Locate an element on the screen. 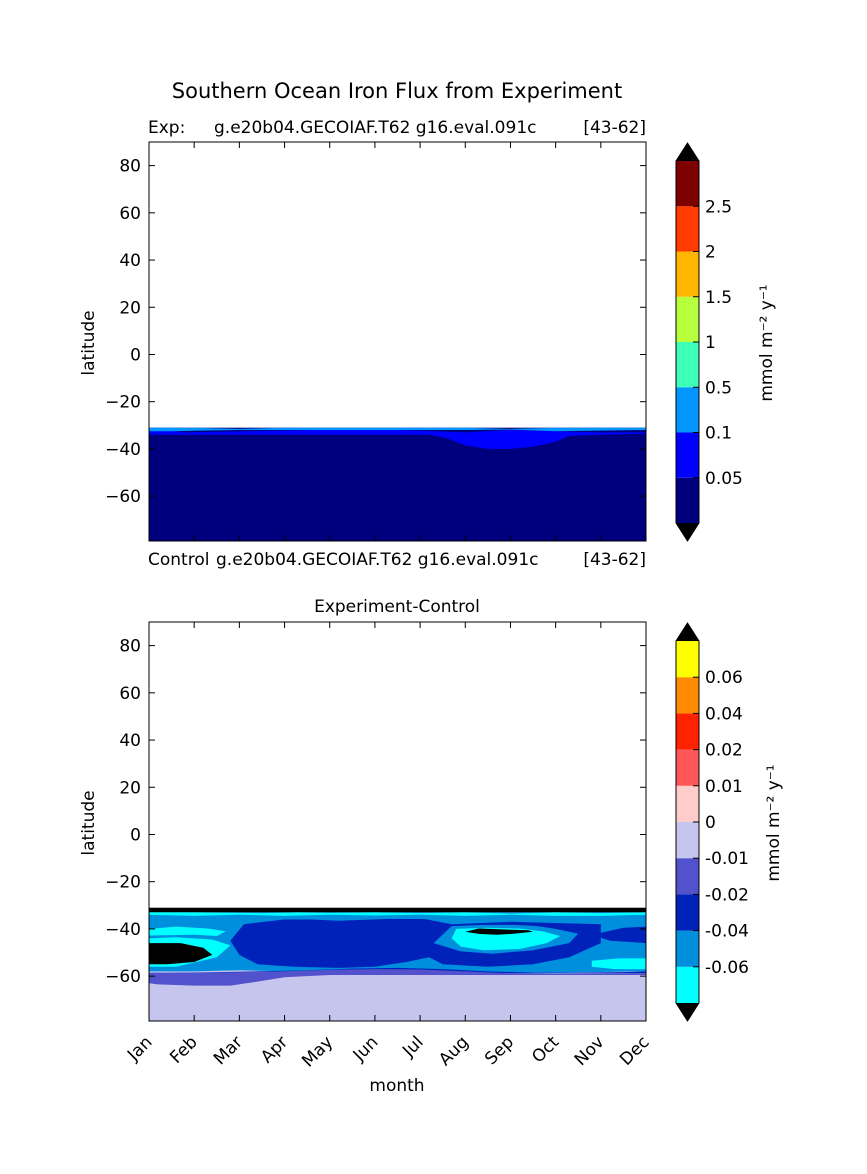 This screenshot has width=867, height=1174. top-colorbar-tick-label: 0.1 is located at coordinates (718, 434).